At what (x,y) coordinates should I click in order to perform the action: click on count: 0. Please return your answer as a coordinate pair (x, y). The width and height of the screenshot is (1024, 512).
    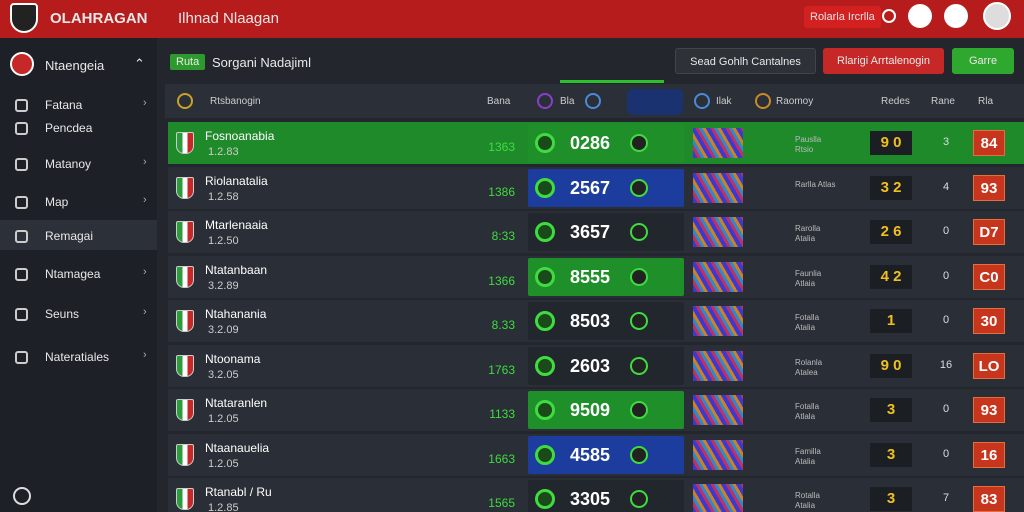
    Looking at the image, I should click on (946, 453).